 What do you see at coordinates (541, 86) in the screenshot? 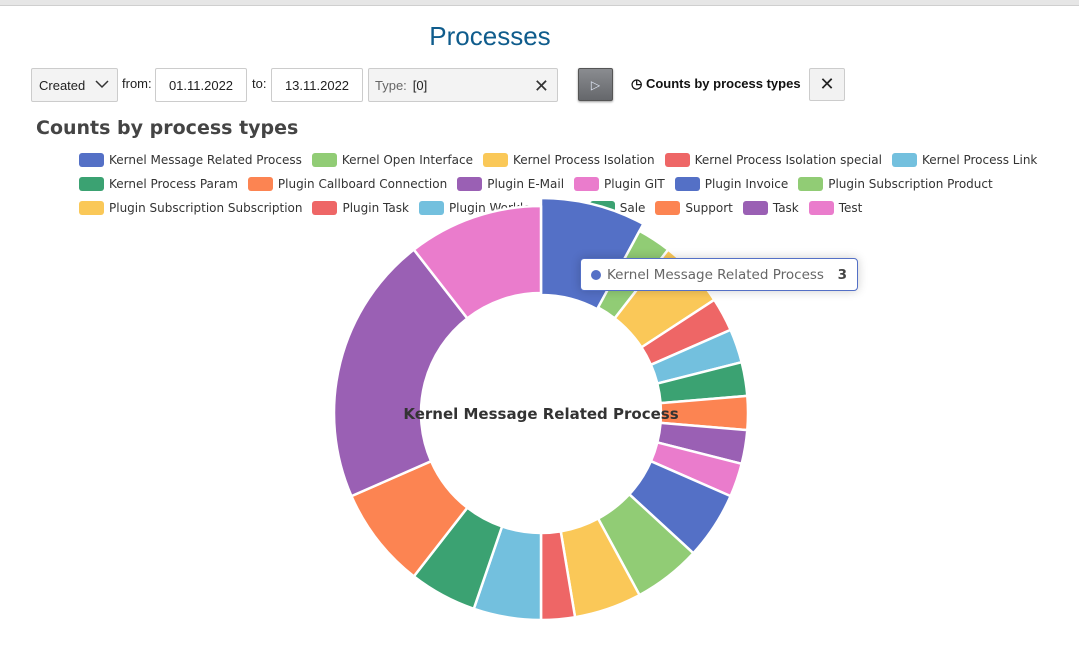
I see `clear-type-icon: ✕` at bounding box center [541, 86].